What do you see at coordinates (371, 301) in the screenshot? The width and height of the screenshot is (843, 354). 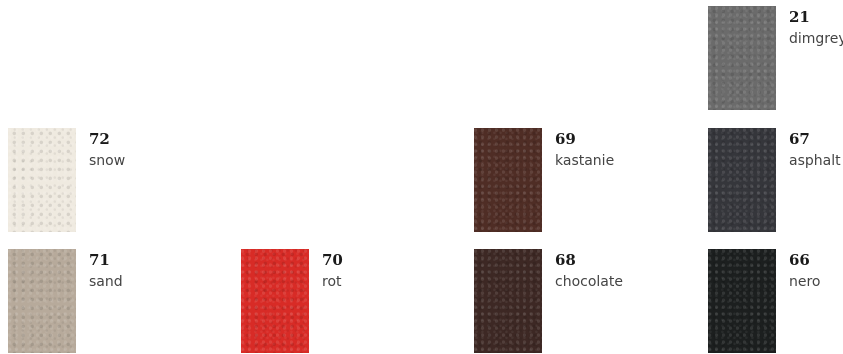 I see `swatch-rot: 70 rot` at bounding box center [371, 301].